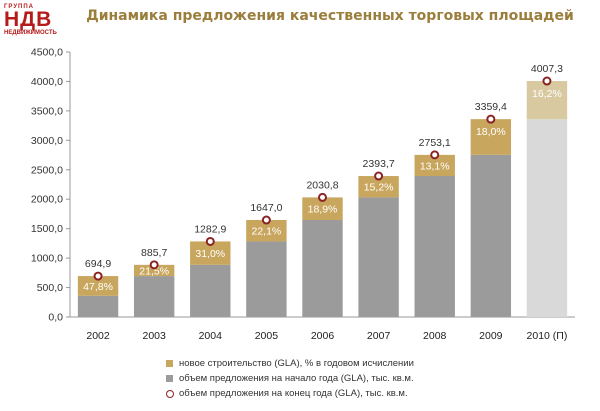 The width and height of the screenshot is (600, 411). I want to click on end-volume-label: 694,9, so click(98, 264).